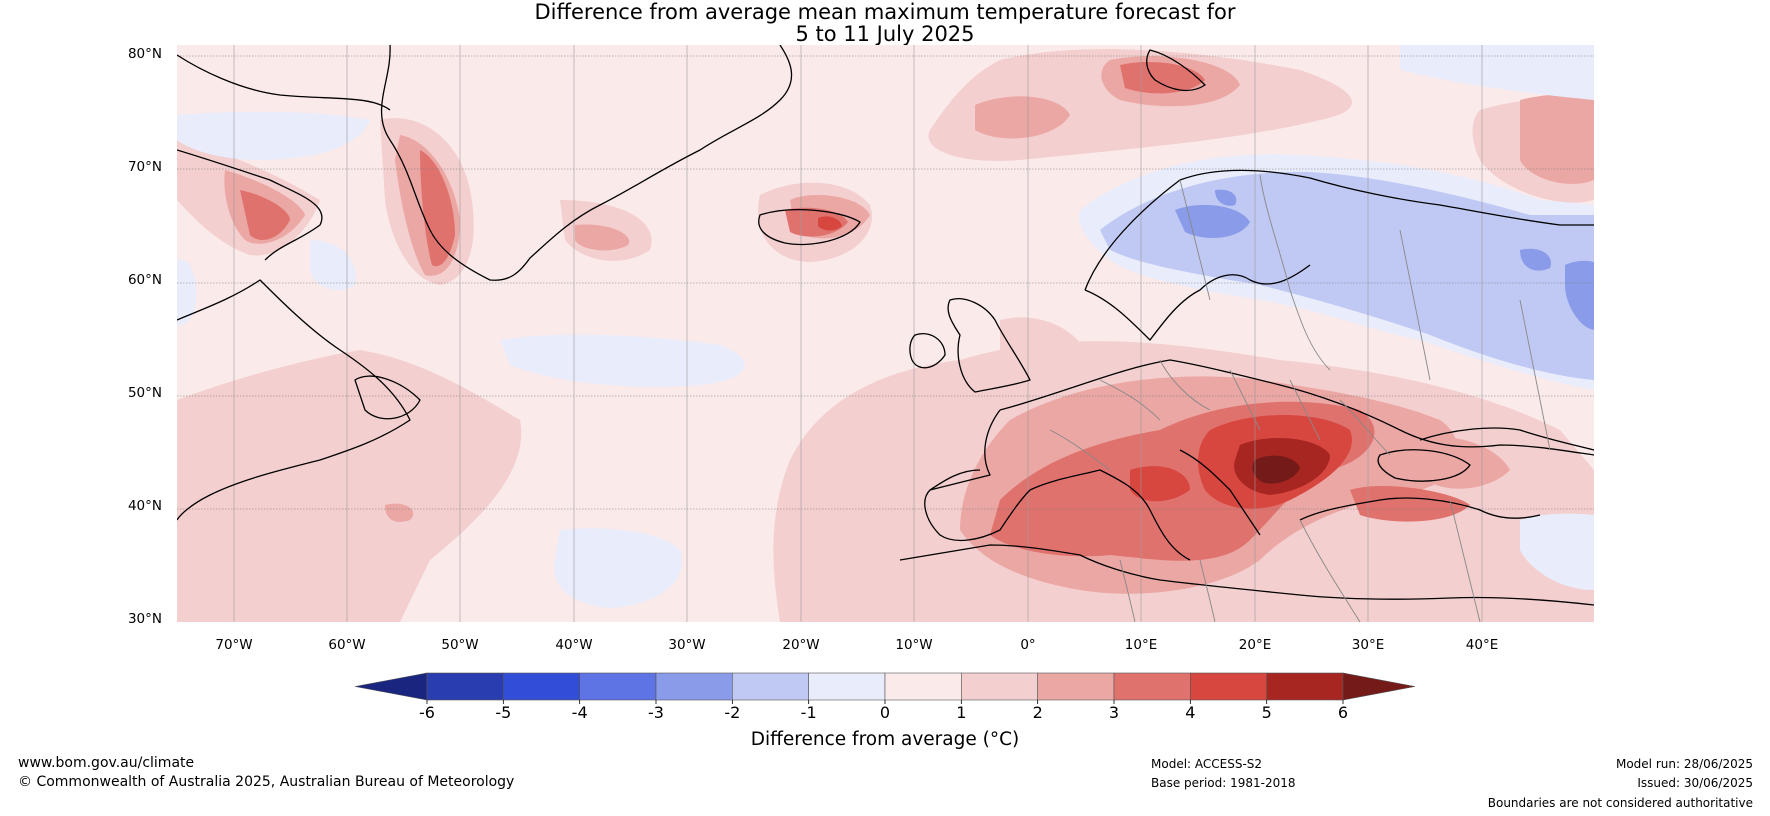  I want to click on lon-label-50w: 50°W, so click(460, 645).